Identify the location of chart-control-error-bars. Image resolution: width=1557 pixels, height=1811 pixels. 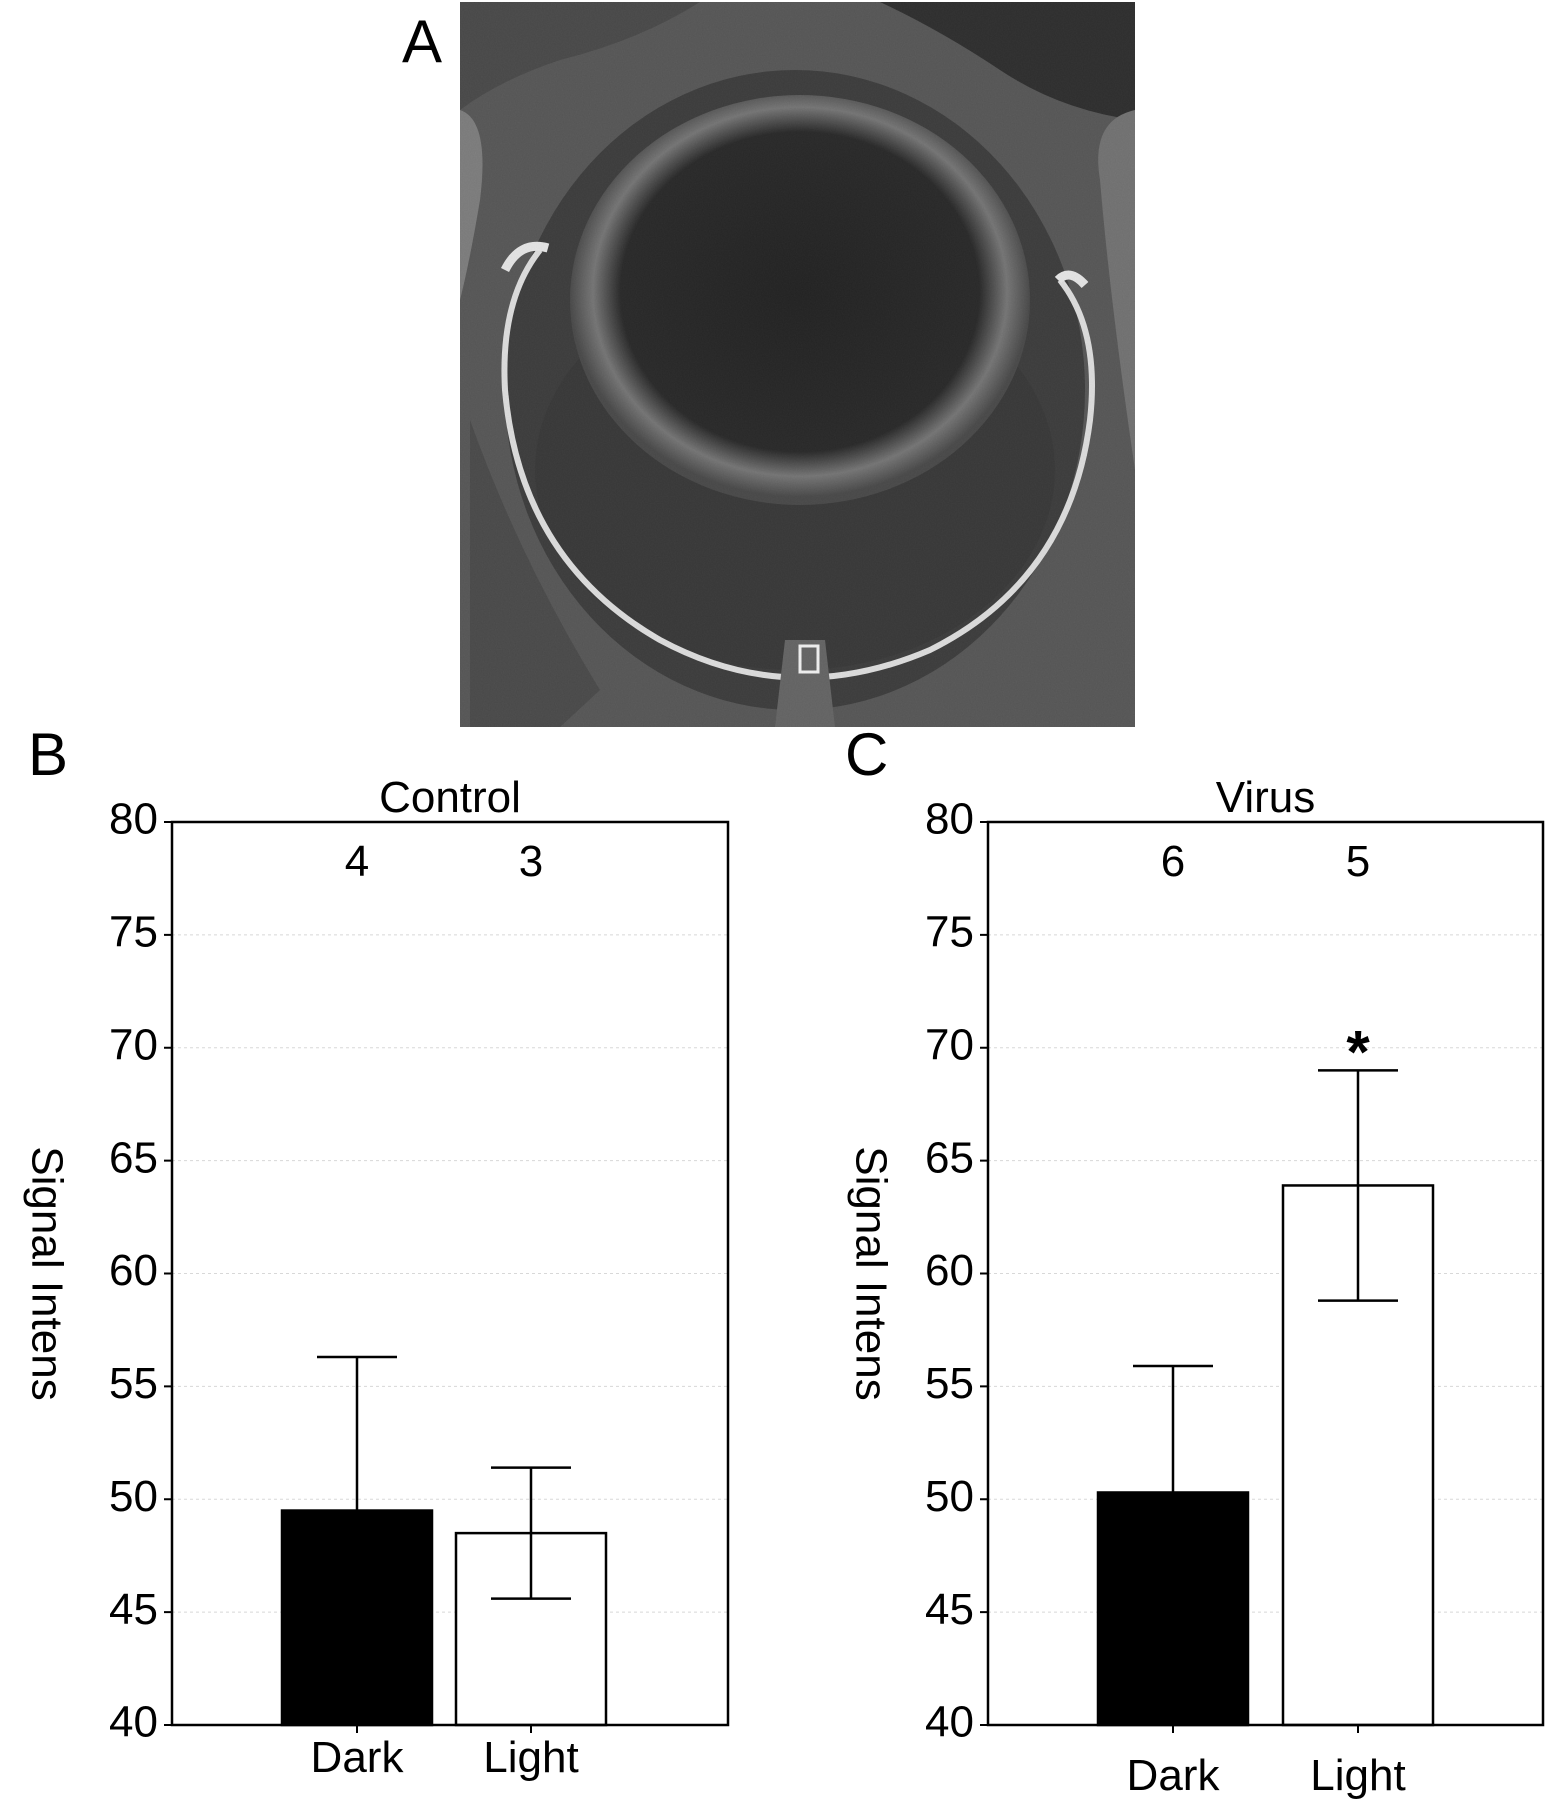
(444, 1510).